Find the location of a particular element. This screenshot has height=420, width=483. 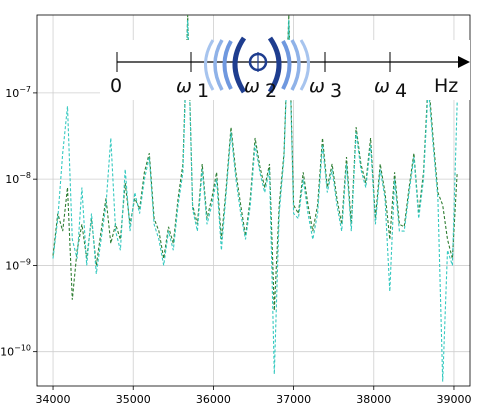

wave-left-outer is located at coordinates (209, 65).